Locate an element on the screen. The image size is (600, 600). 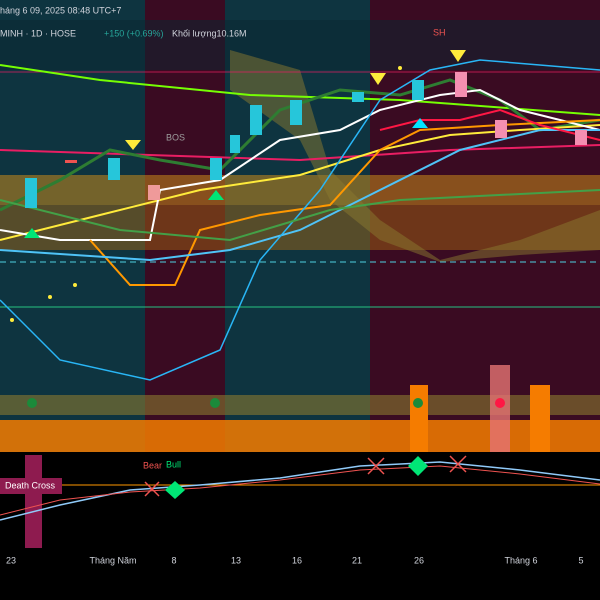
x-tick-label: 26 is located at coordinates (419, 560).